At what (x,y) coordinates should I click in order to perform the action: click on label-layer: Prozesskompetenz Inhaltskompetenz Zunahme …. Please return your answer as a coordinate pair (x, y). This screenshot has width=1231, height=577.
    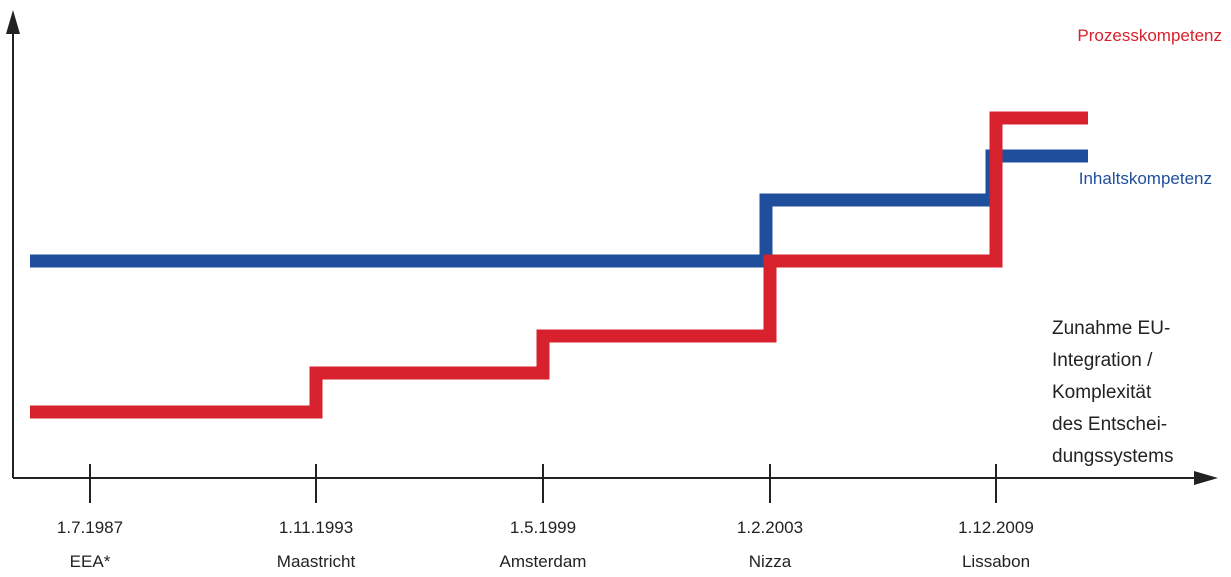
    Looking at the image, I should click on (1137, 246).